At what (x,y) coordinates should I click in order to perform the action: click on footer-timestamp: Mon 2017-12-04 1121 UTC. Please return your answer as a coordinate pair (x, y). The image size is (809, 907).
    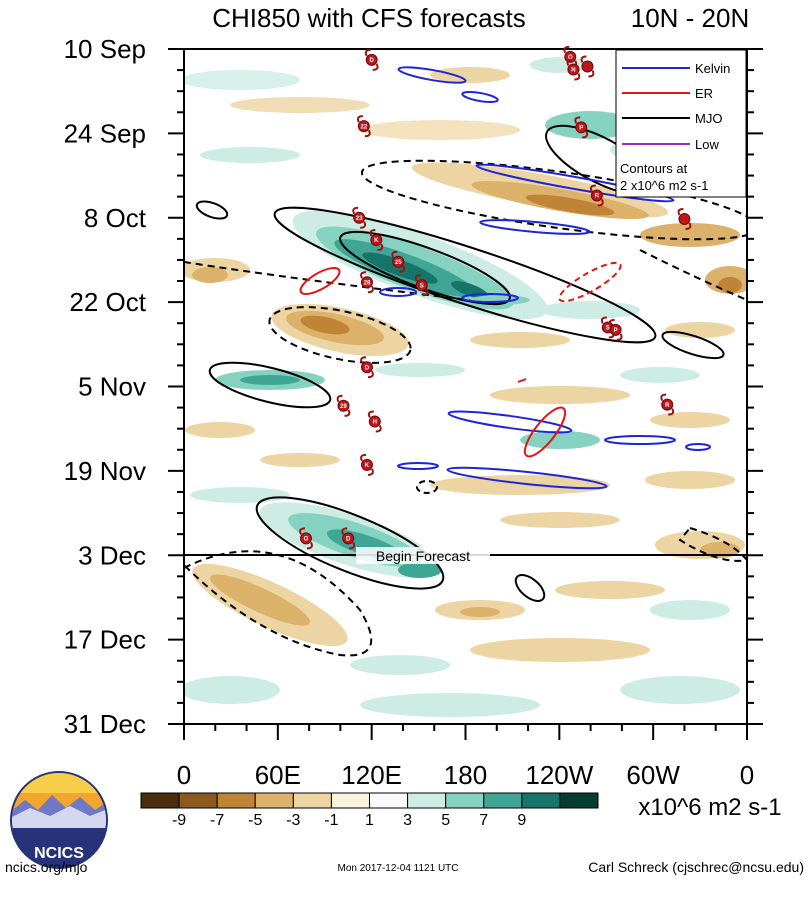
    Looking at the image, I should click on (398, 868).